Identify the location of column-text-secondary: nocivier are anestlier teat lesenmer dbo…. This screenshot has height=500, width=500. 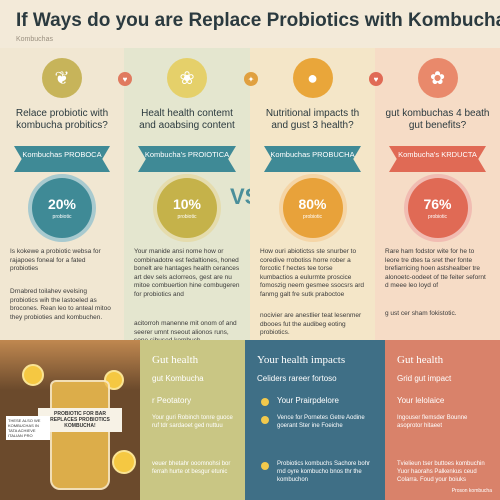
(311, 324).